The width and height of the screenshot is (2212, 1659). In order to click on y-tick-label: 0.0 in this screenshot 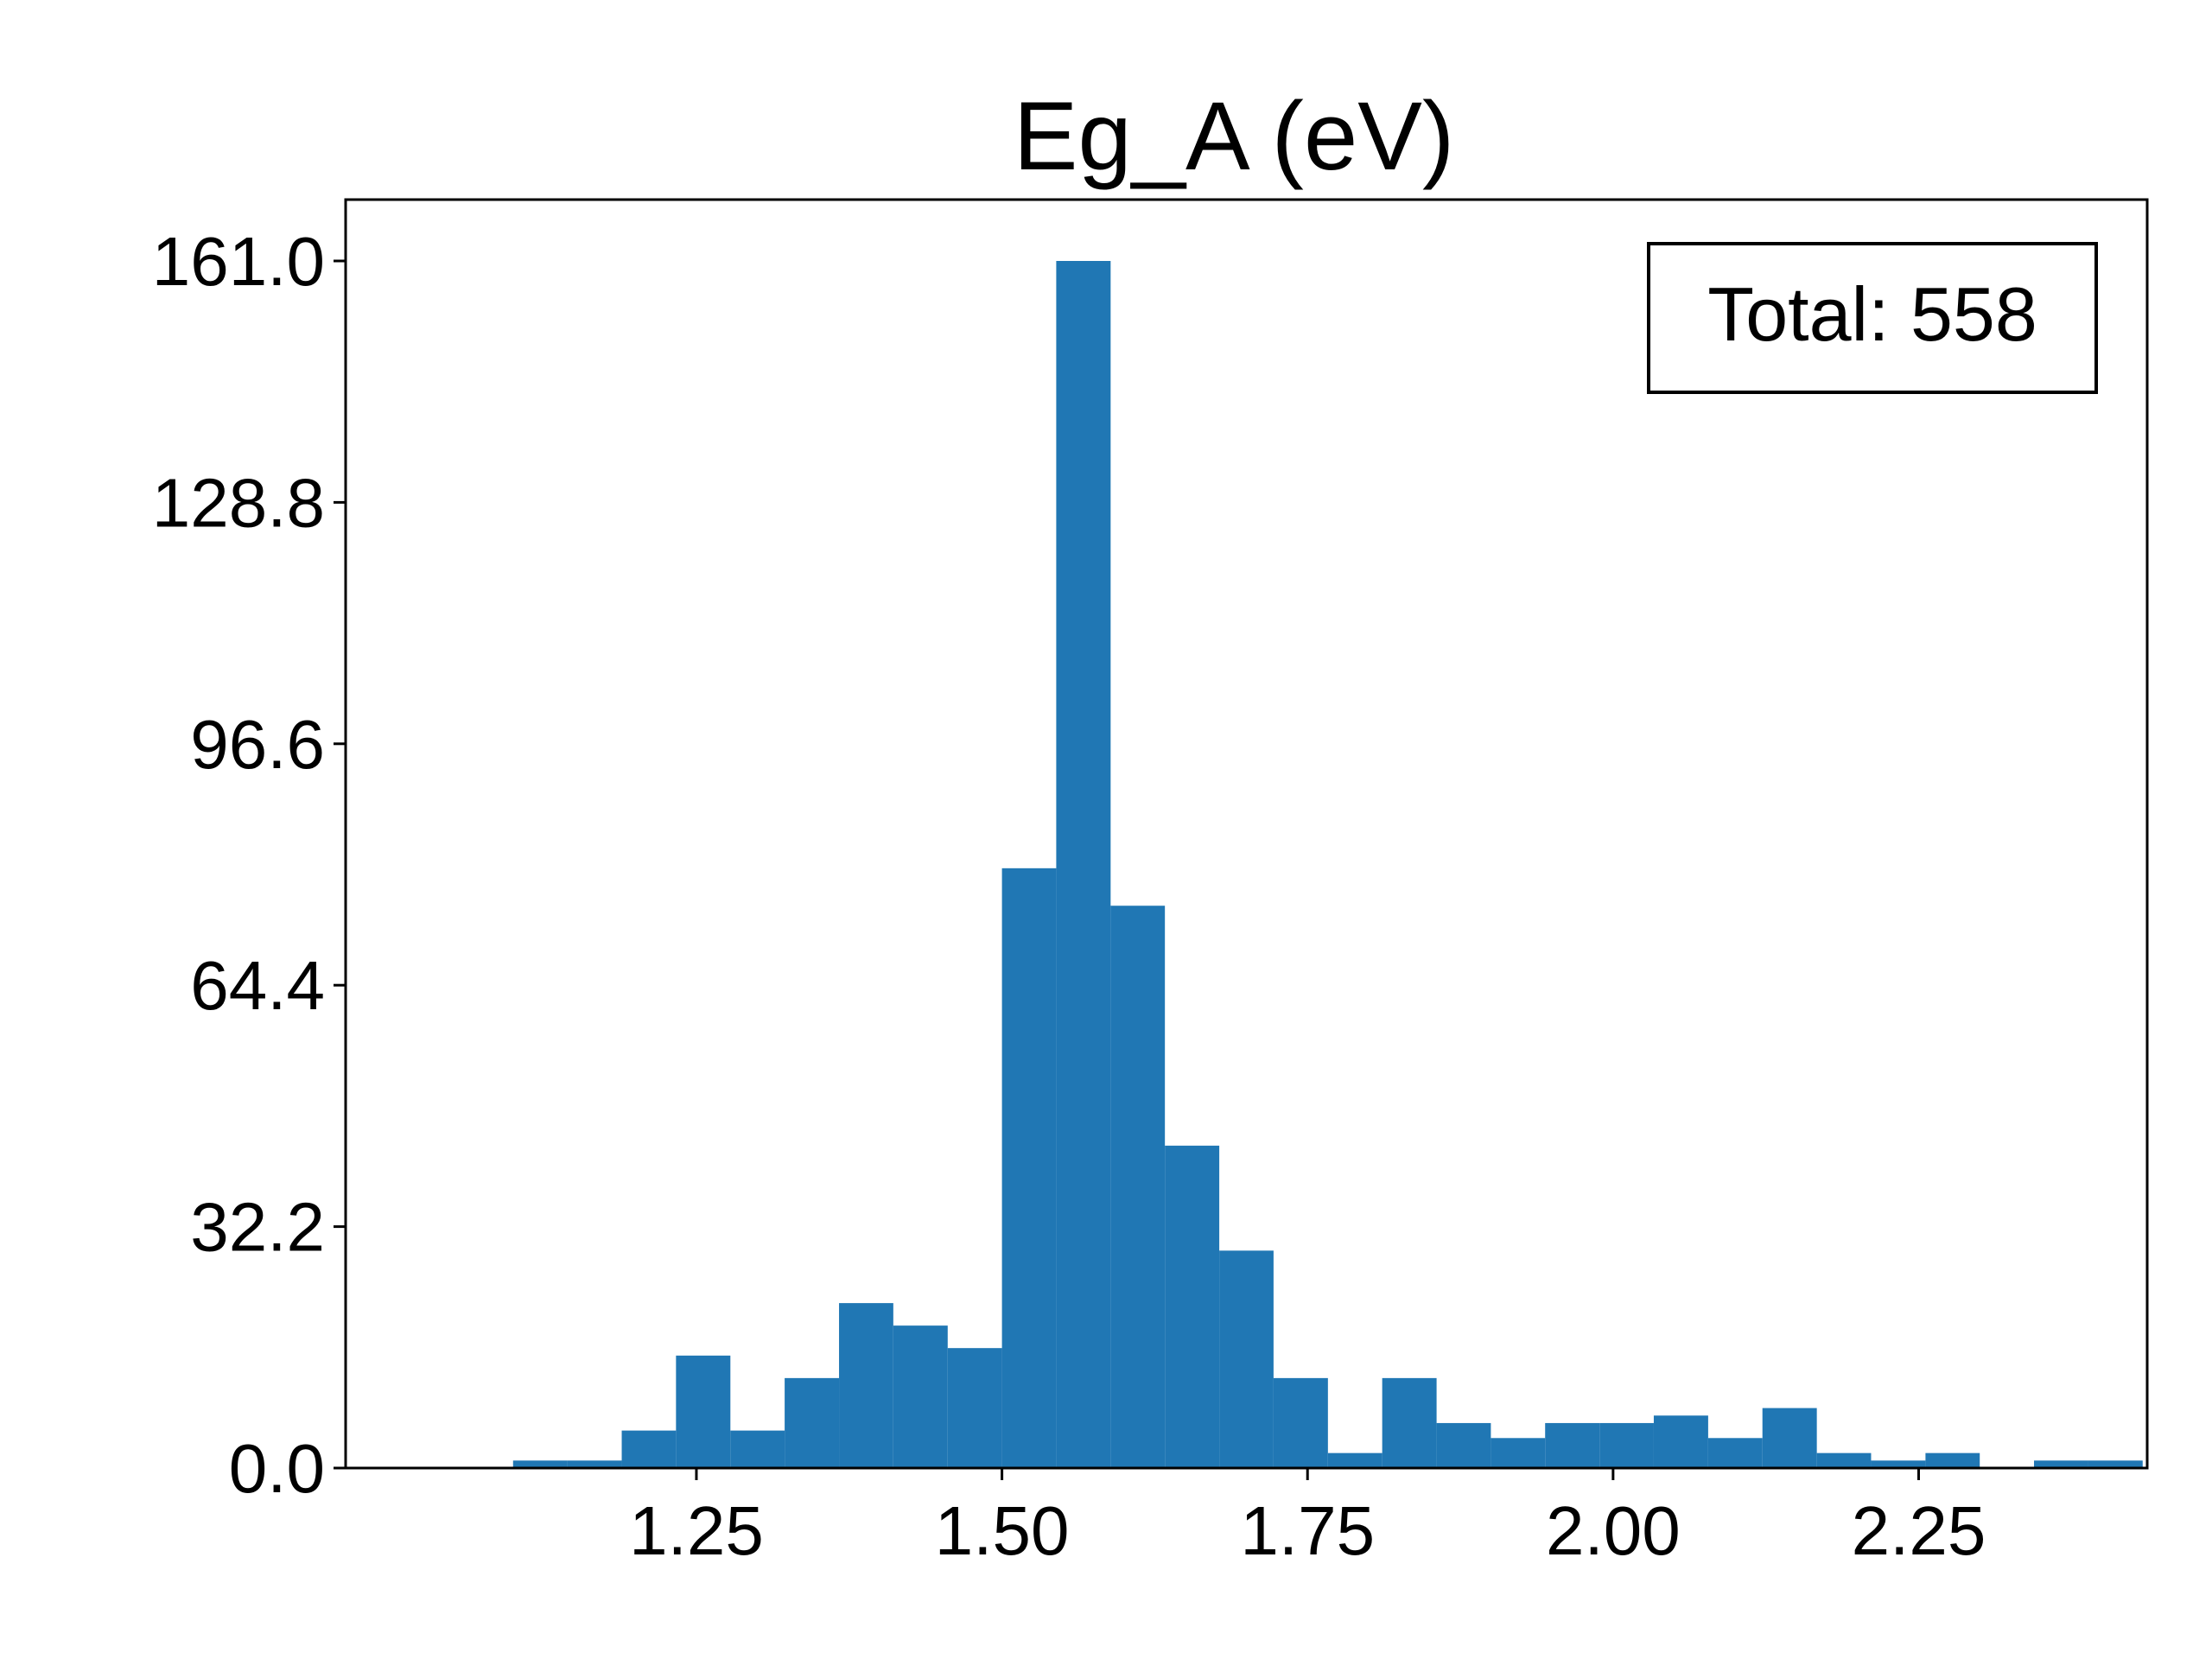, I will do `click(277, 1468)`.